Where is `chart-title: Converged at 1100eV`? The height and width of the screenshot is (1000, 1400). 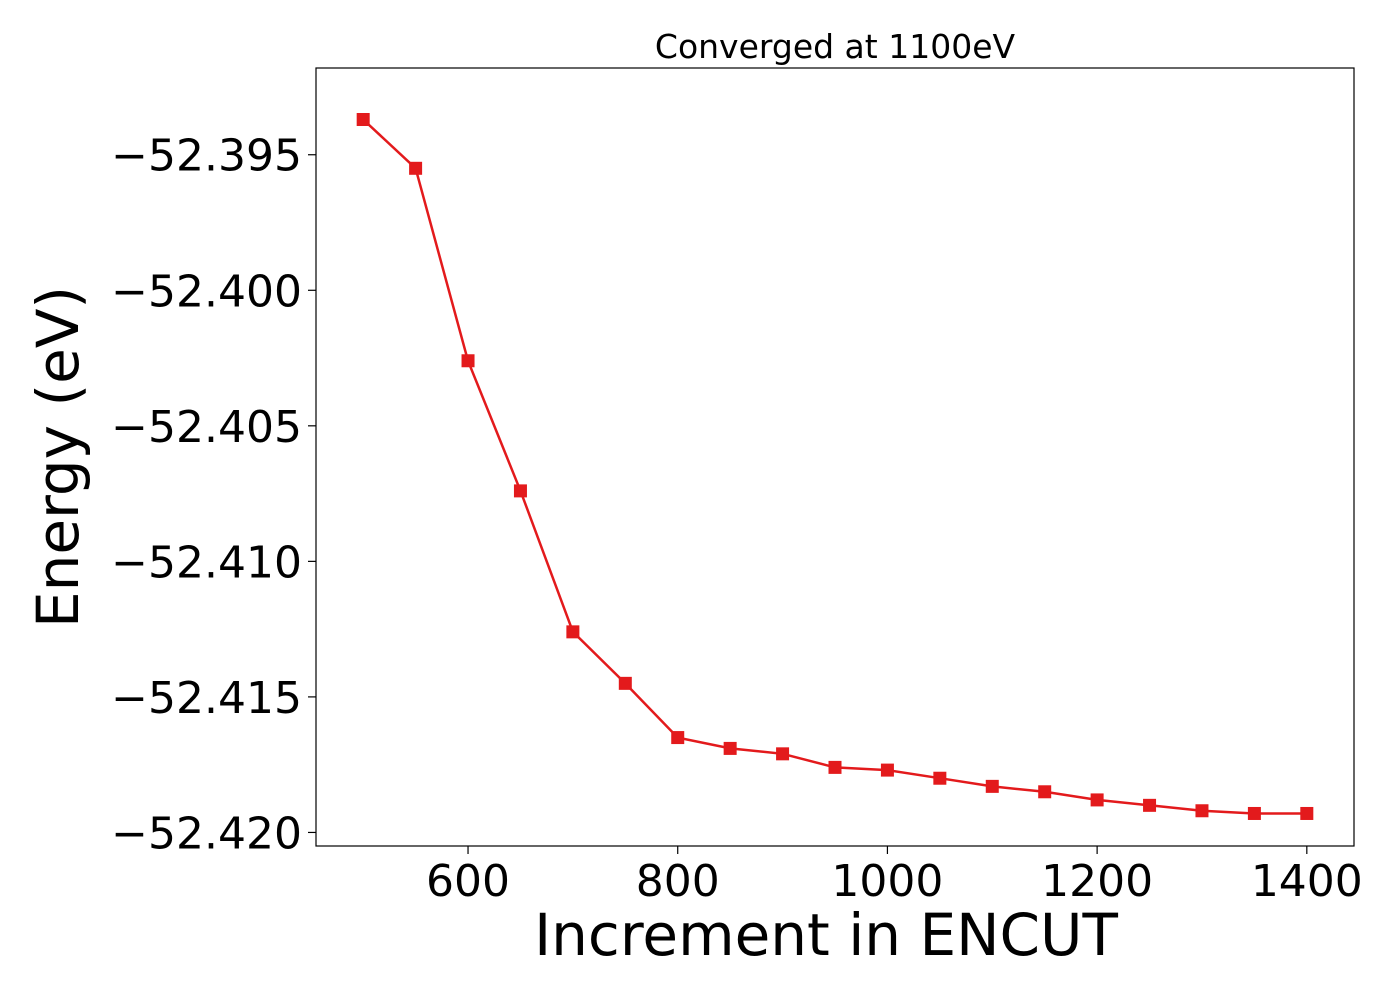 chart-title: Converged at 1100eV is located at coordinates (835, 46).